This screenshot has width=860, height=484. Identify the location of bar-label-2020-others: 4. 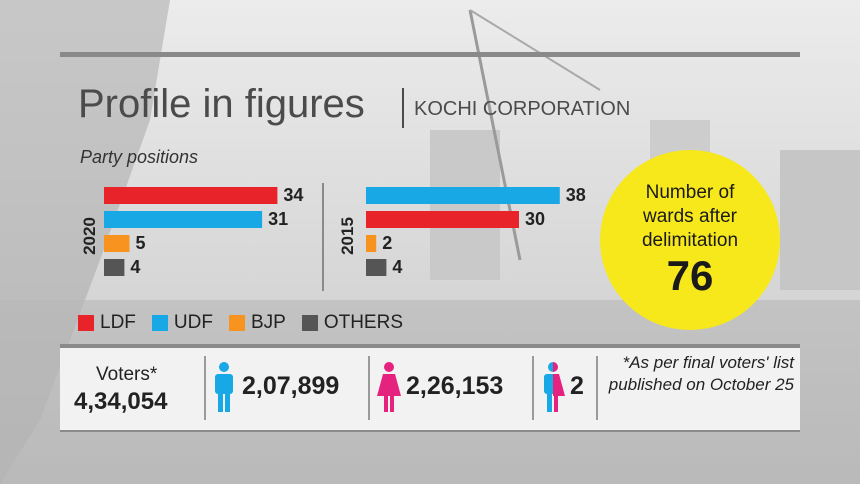
(135, 267).